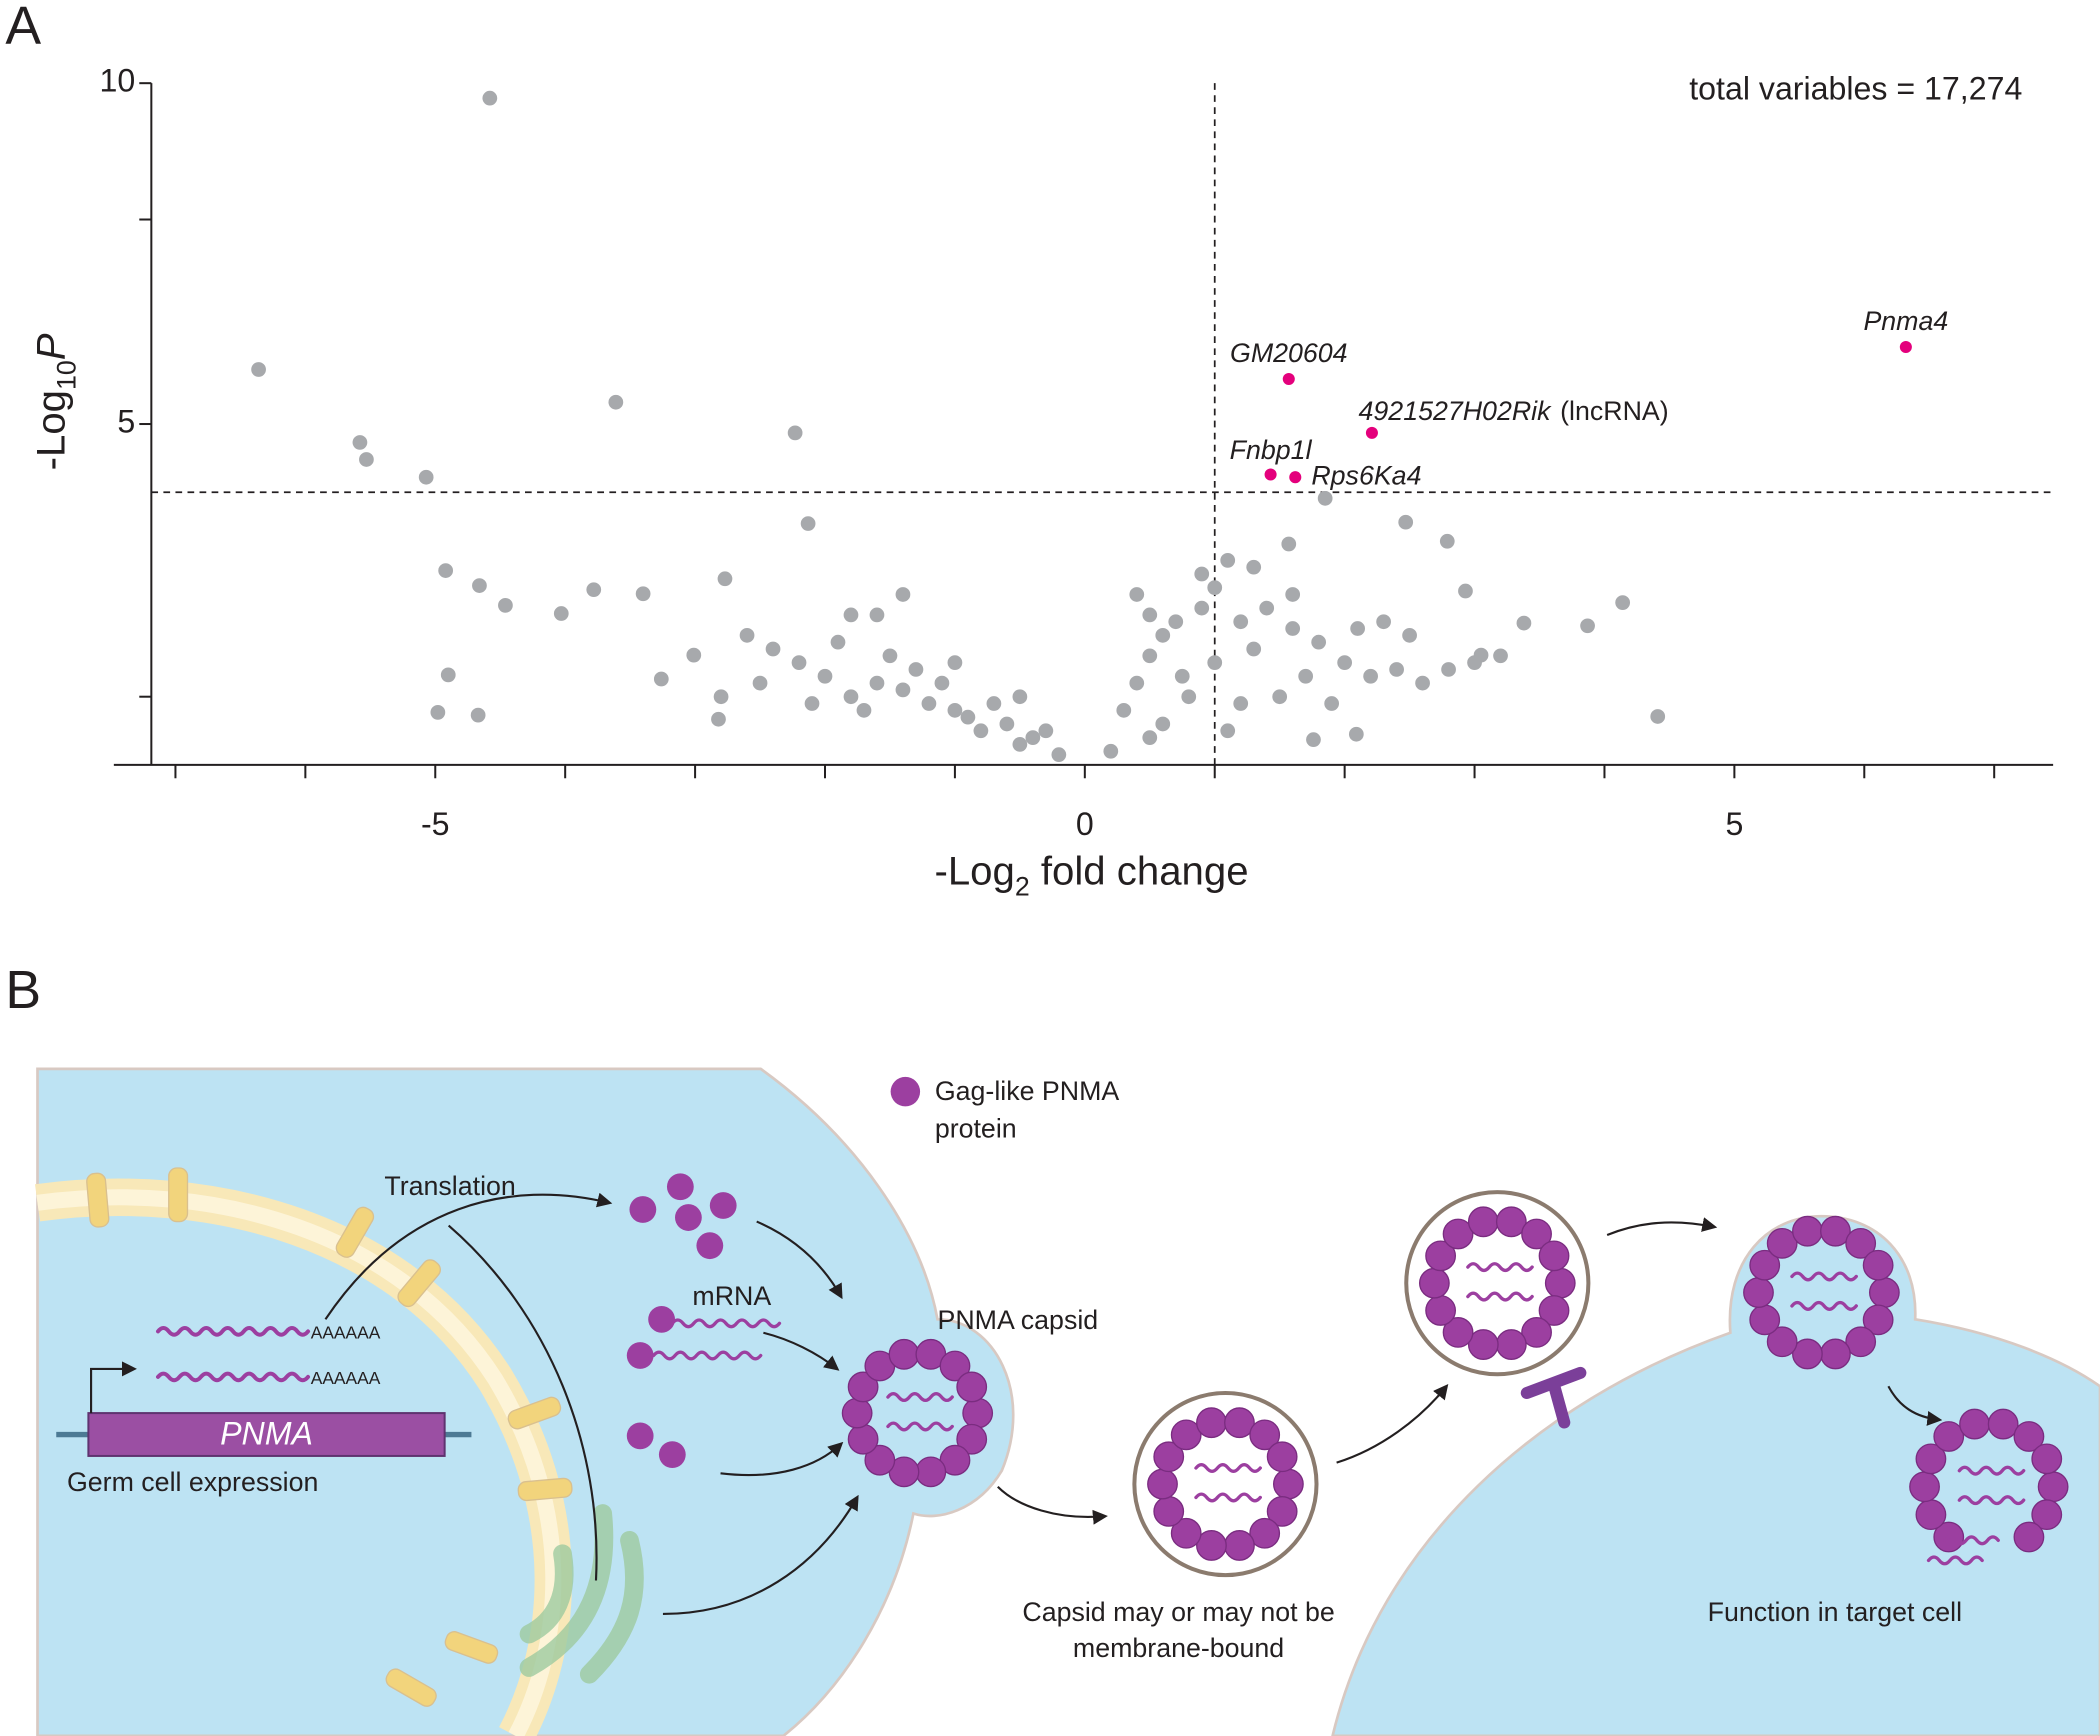 The width and height of the screenshot is (2100, 1736). What do you see at coordinates (1091, 874) in the screenshot?
I see `x-axis-label: -Log2 fold change` at bounding box center [1091, 874].